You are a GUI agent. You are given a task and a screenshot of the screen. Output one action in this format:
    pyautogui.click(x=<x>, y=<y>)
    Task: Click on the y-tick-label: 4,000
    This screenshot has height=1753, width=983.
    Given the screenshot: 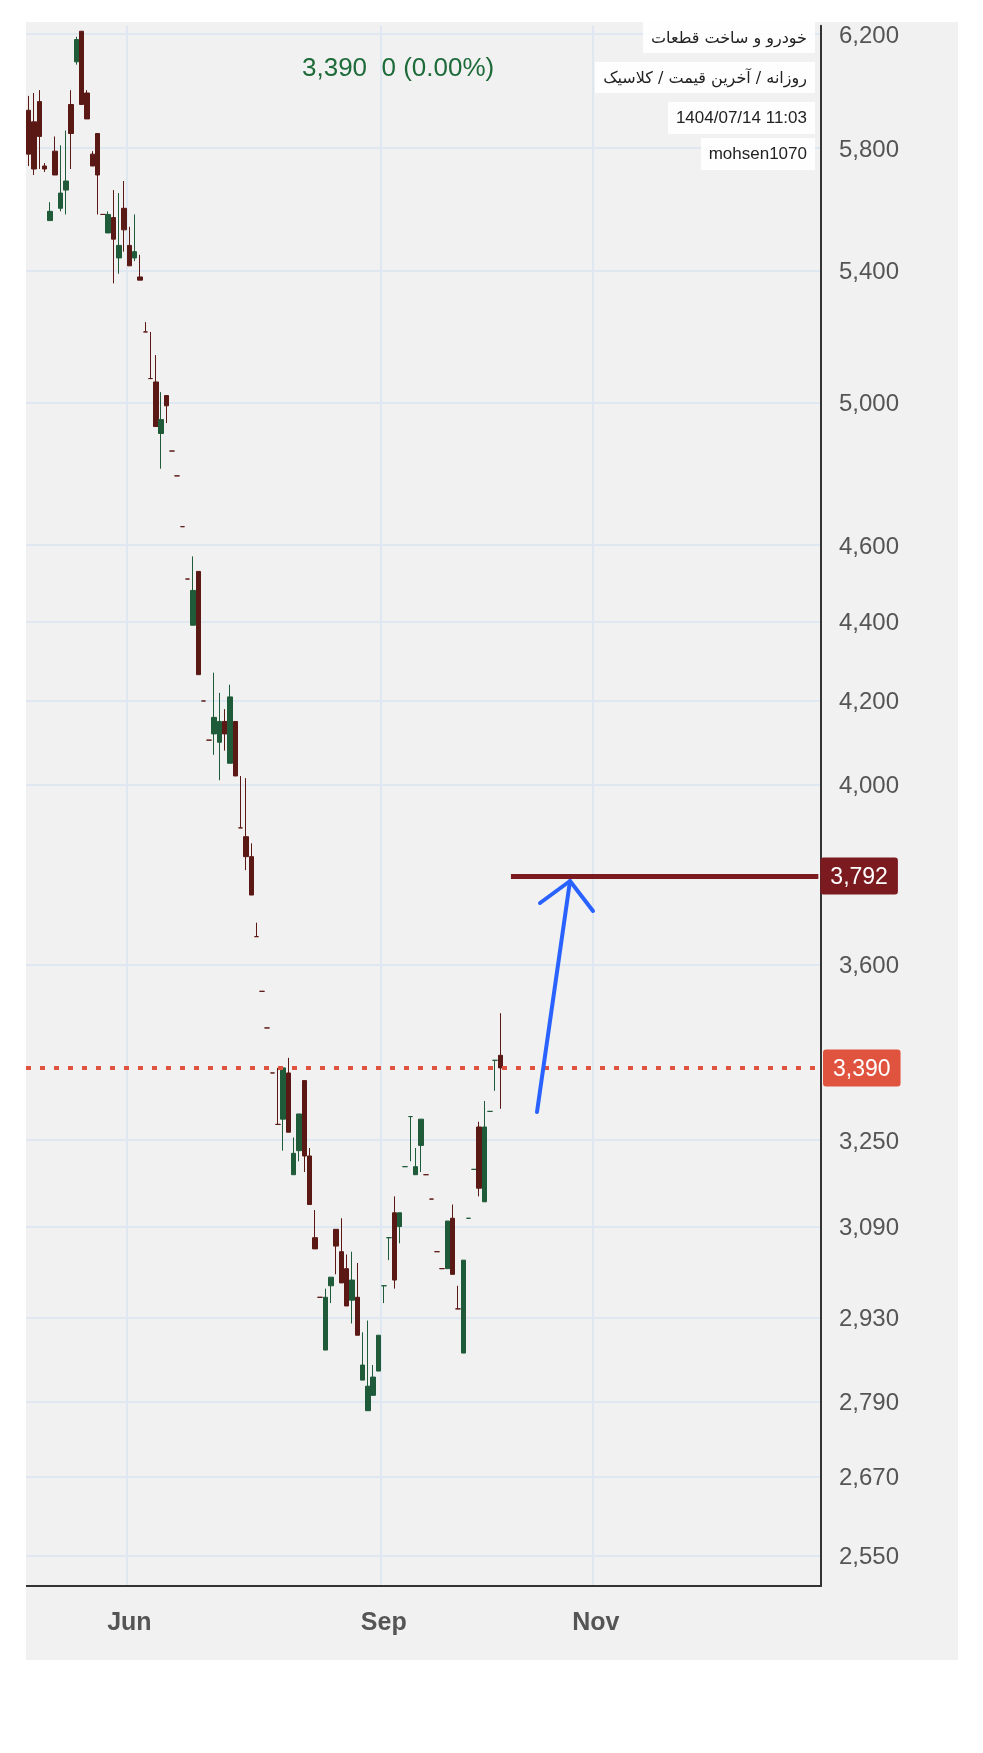 What is the action you would take?
    pyautogui.click(x=869, y=785)
    